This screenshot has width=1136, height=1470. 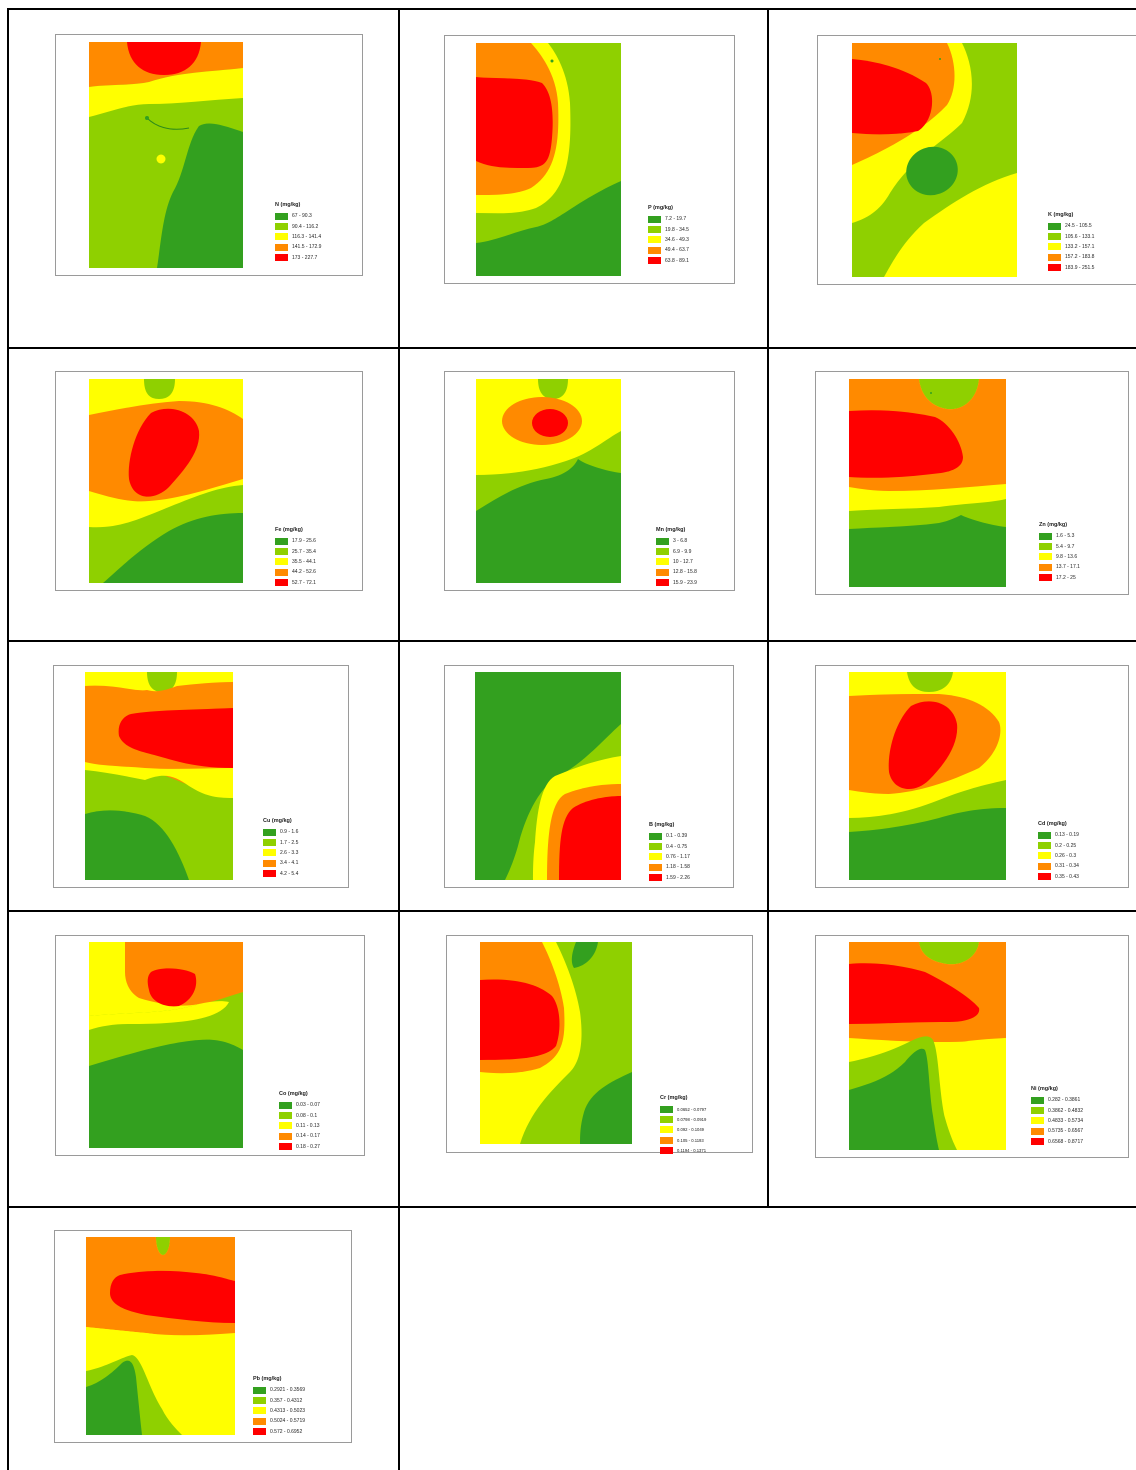 I want to click on legend-label: 63.8 - 89.1, so click(x=677, y=260).